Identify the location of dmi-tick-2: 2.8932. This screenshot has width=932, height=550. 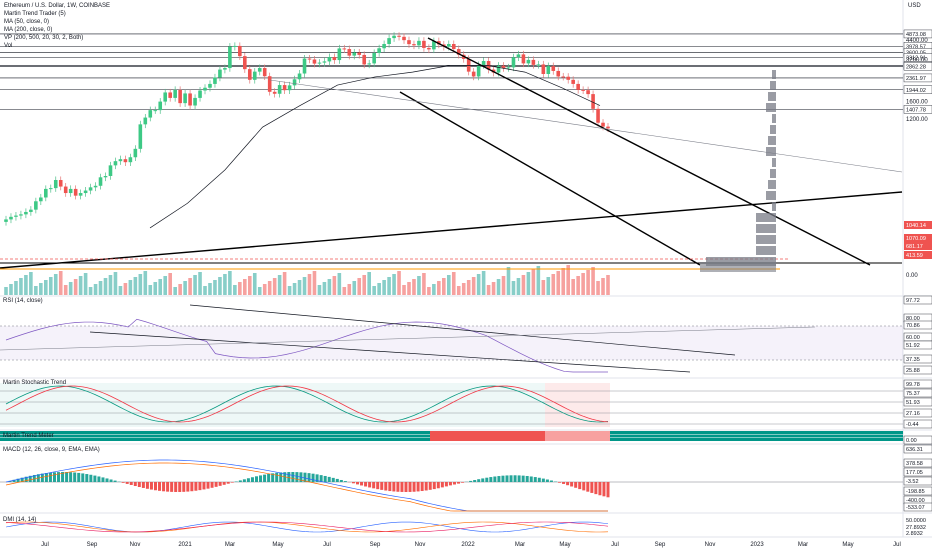
(914, 534).